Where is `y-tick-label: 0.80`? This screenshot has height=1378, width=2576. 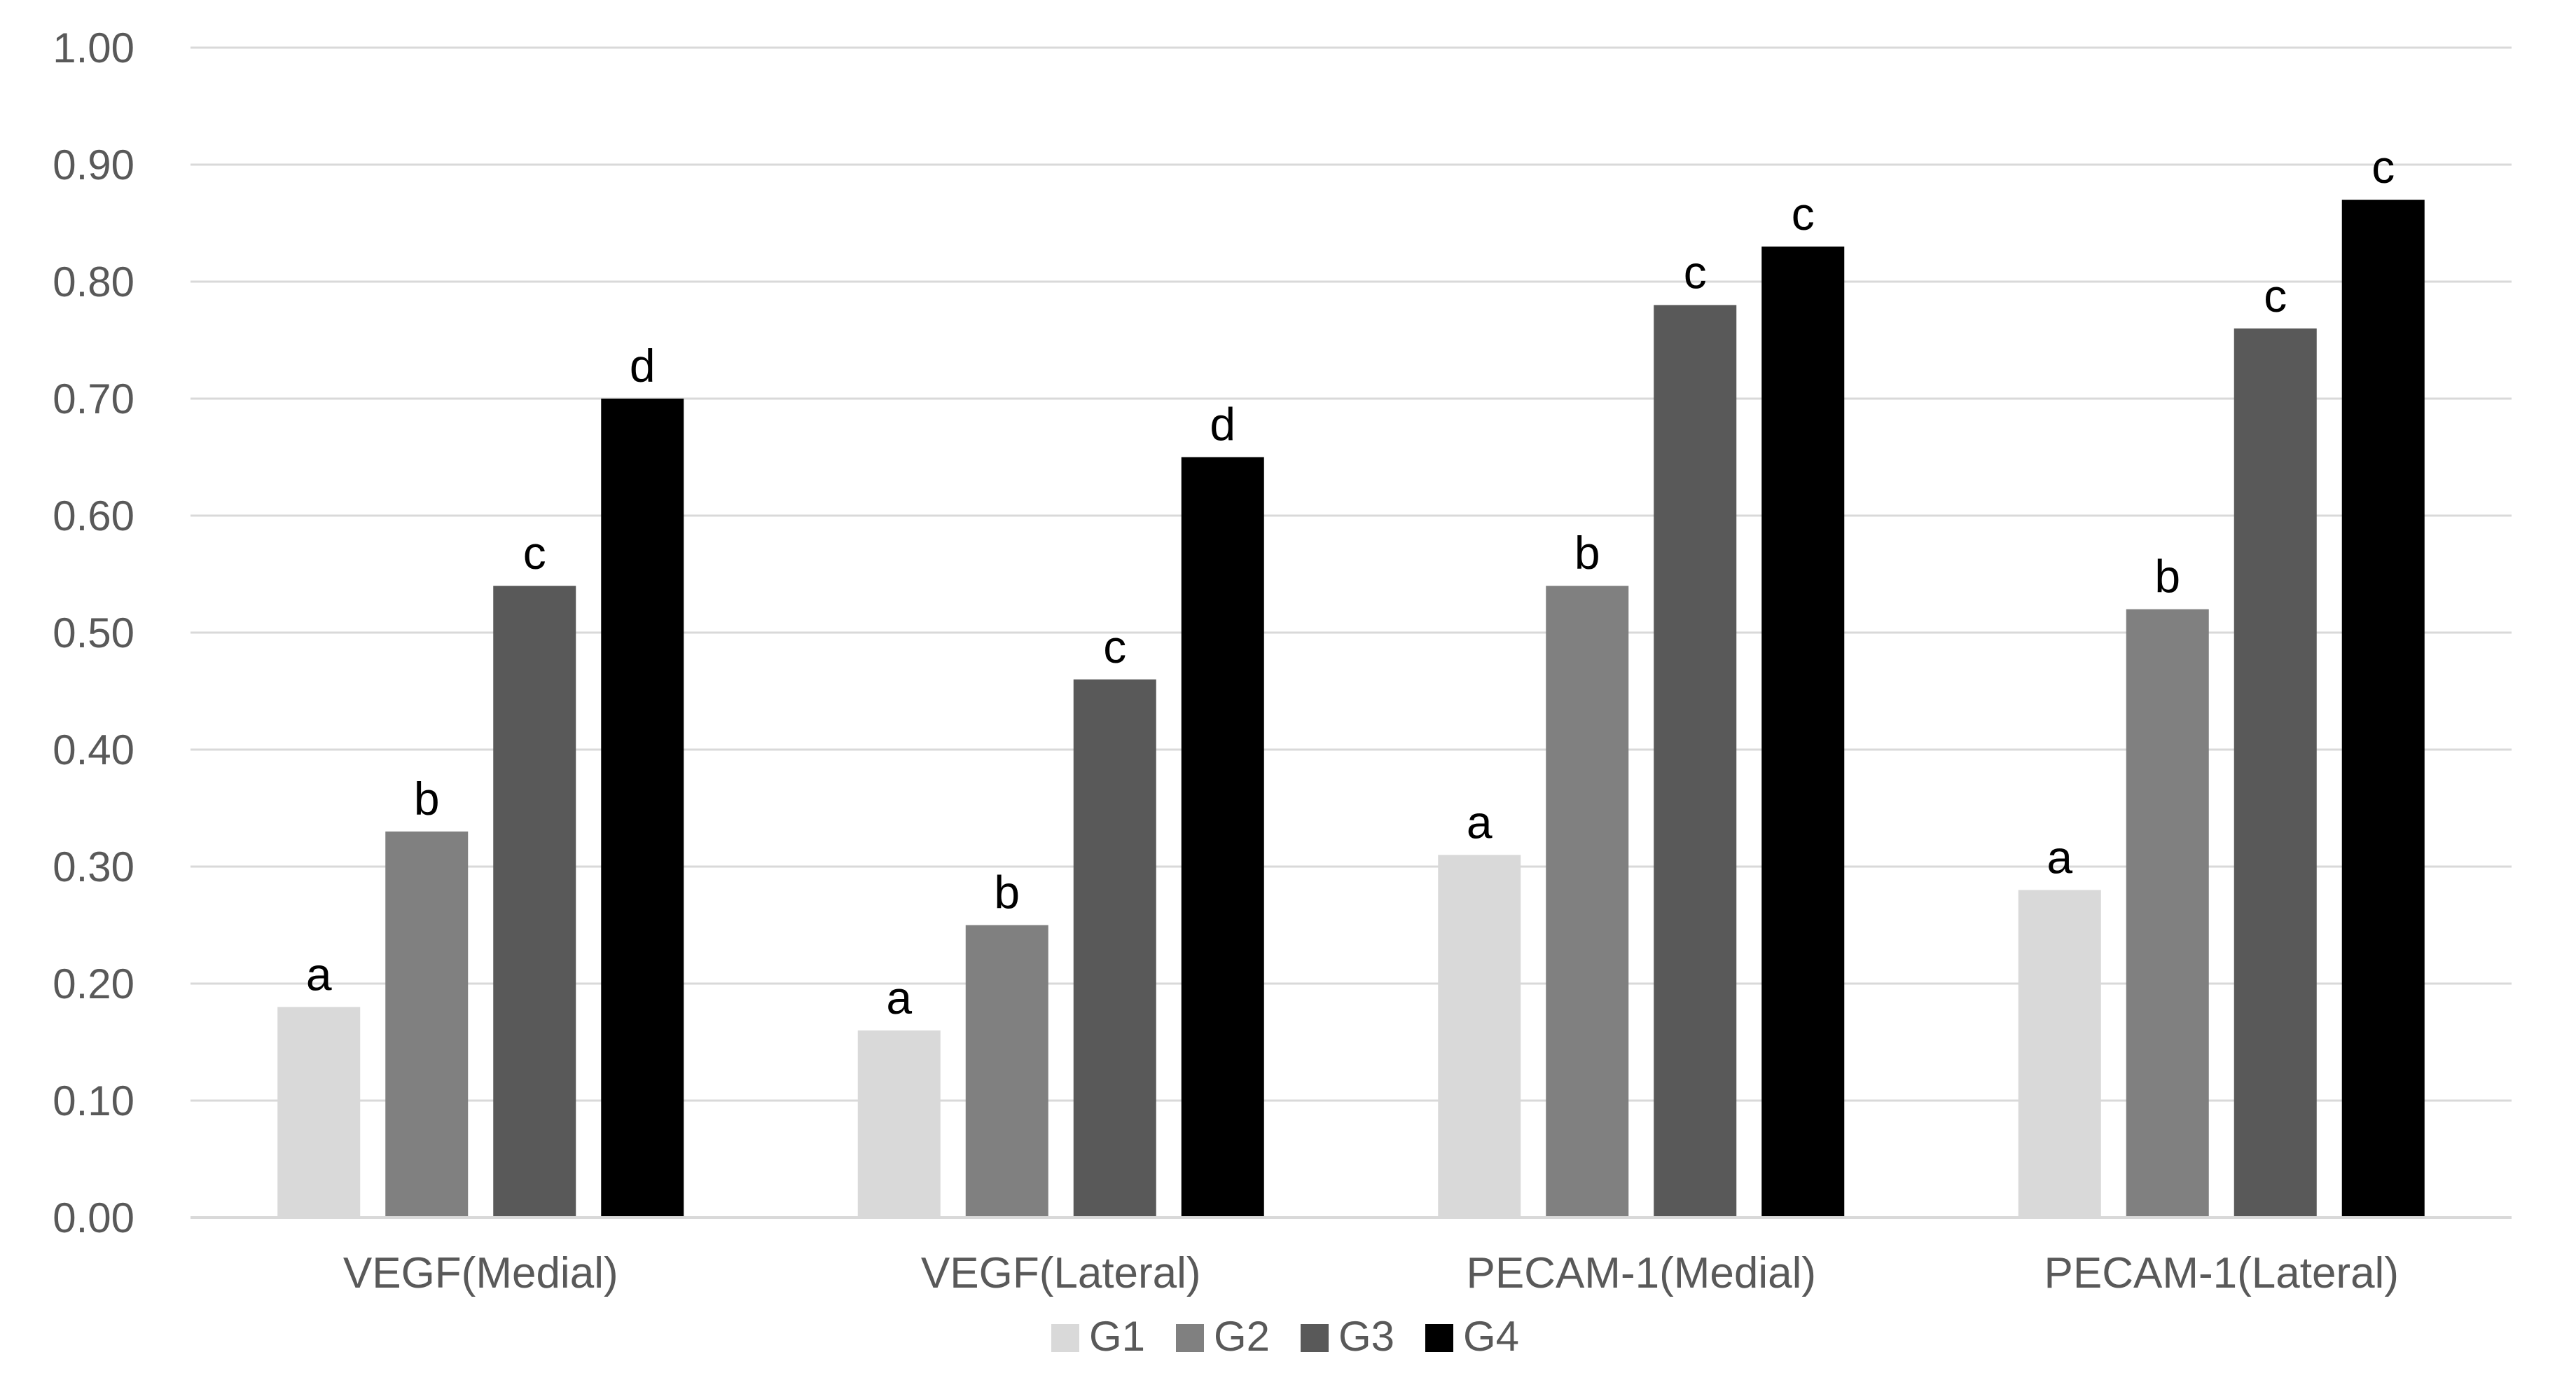 y-tick-label: 0.80 is located at coordinates (93, 282).